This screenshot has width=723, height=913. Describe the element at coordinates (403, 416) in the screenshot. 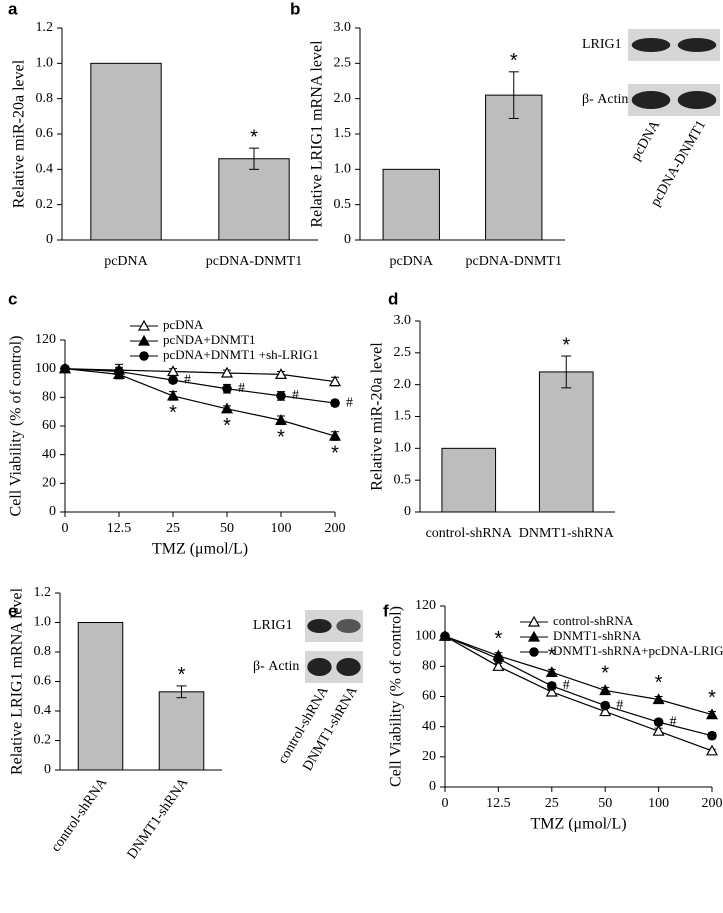

I see `y-tick-label: 1.5` at that location.